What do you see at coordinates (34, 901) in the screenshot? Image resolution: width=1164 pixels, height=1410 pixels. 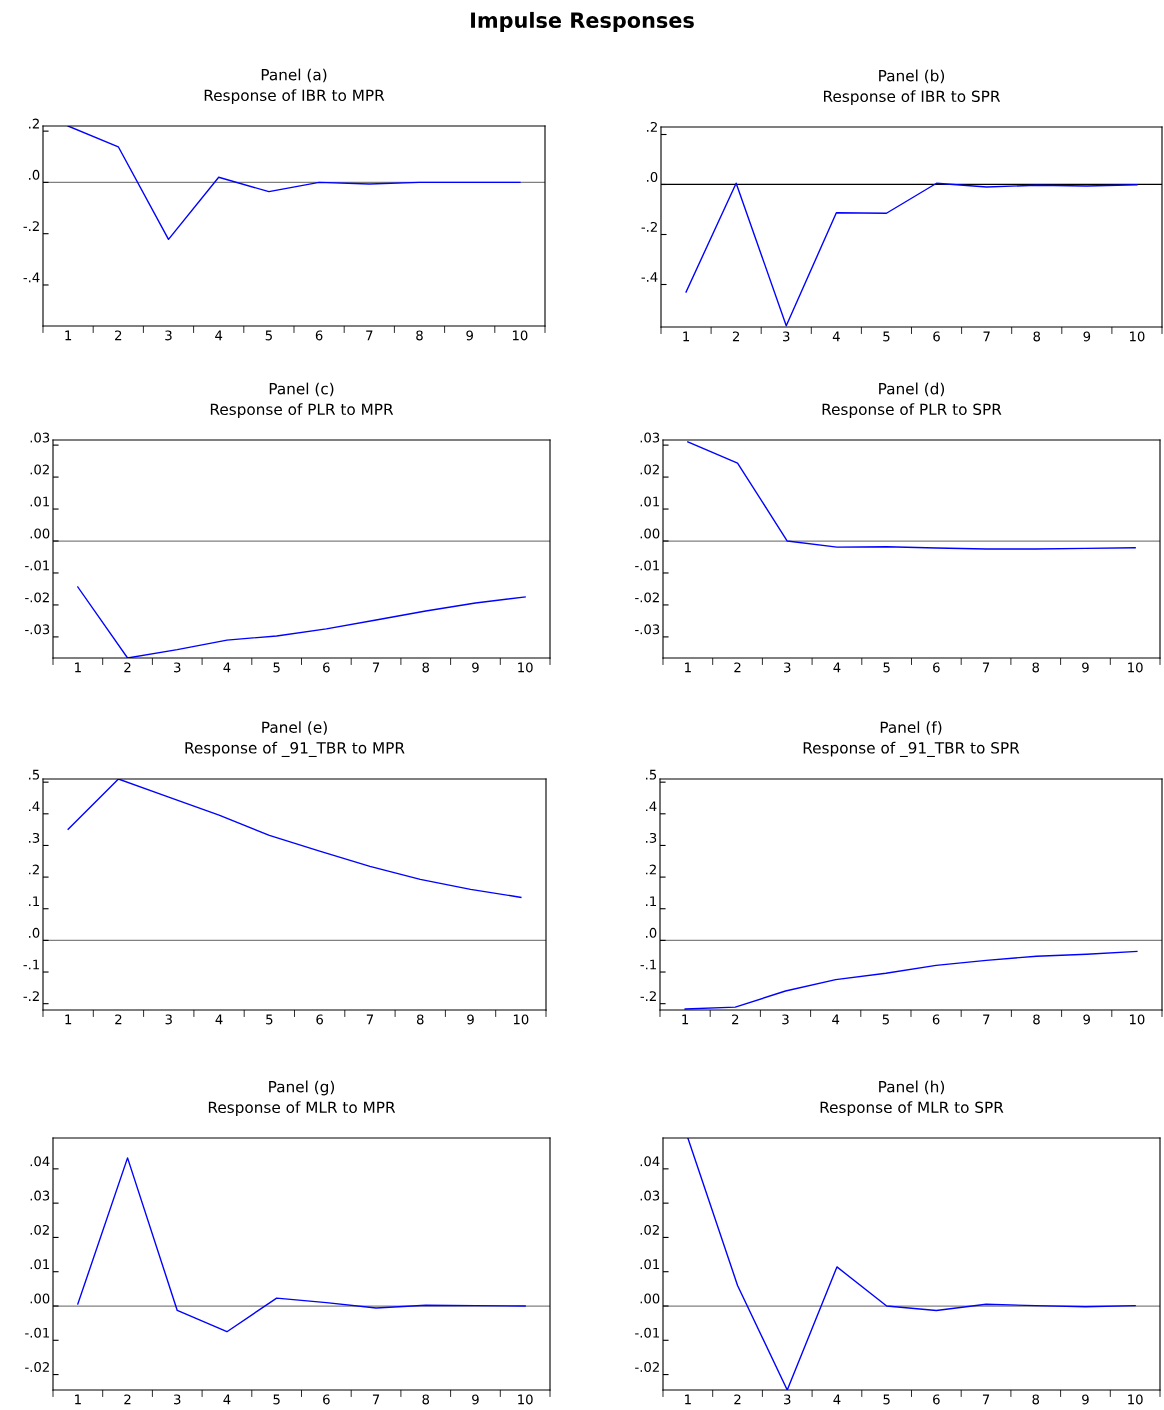 I see `y-tick-label: .1` at bounding box center [34, 901].